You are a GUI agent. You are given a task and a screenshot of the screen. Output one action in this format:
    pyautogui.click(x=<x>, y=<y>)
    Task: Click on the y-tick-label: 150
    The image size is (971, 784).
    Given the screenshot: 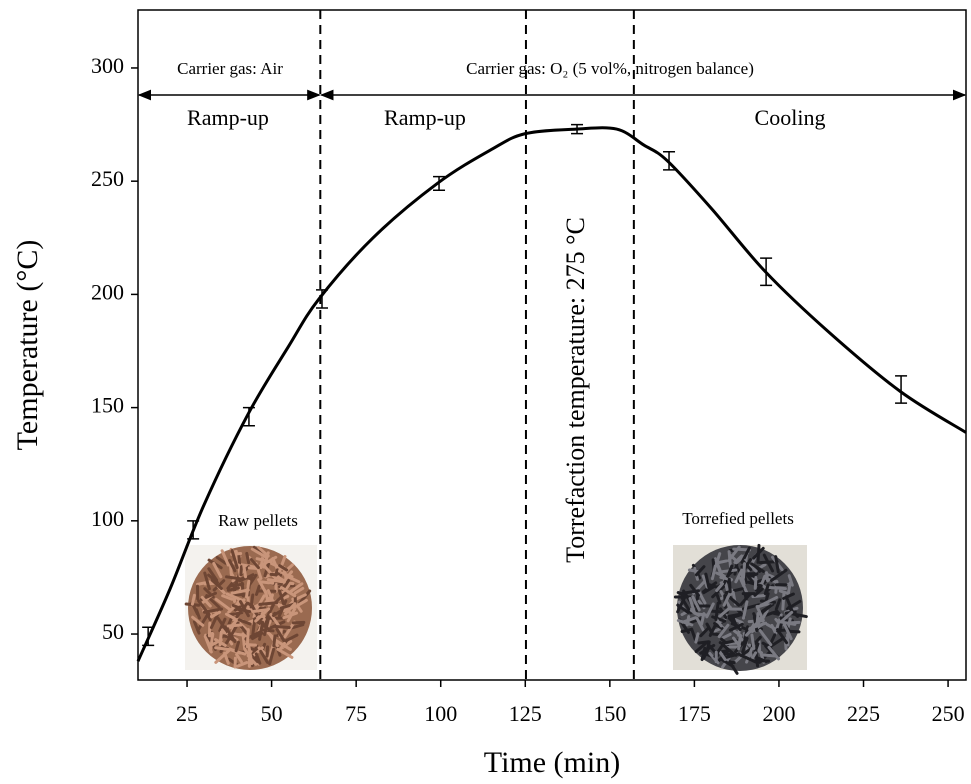 What is the action you would take?
    pyautogui.click(x=107, y=405)
    